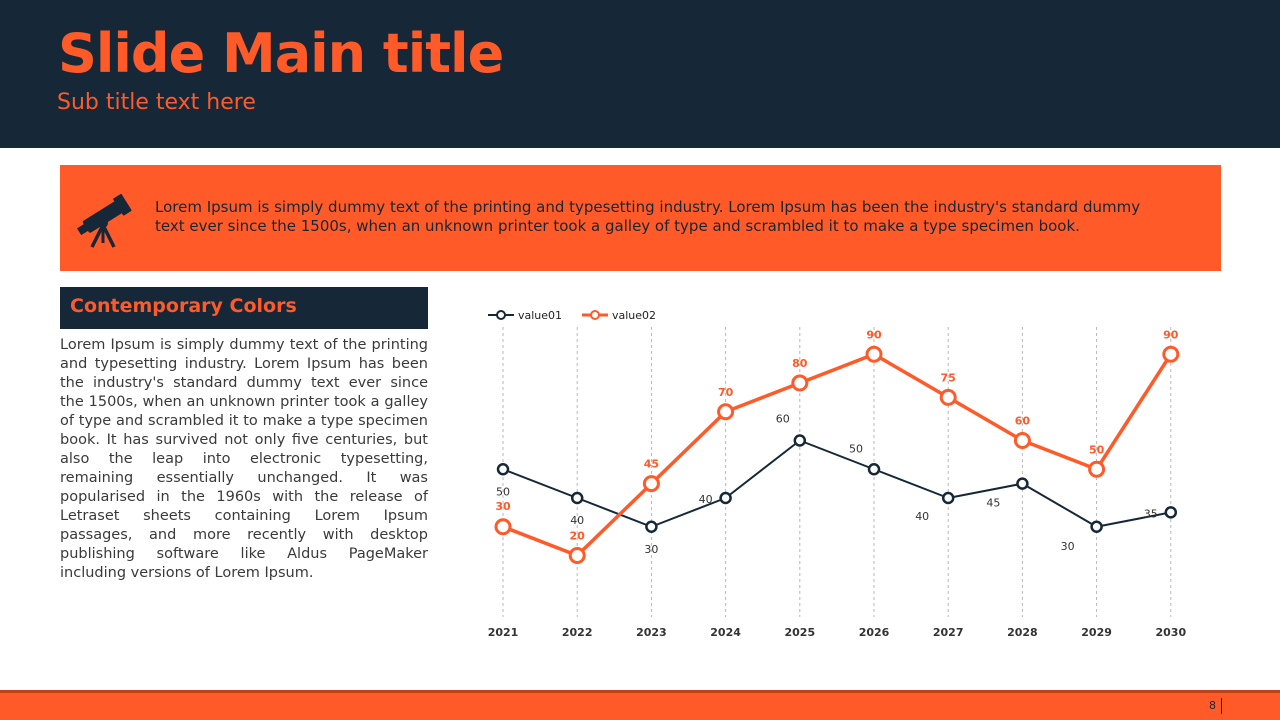 This screenshot has height=720, width=1280. What do you see at coordinates (156, 102) in the screenshot?
I see `page-subtitle: Sub title text here` at bounding box center [156, 102].